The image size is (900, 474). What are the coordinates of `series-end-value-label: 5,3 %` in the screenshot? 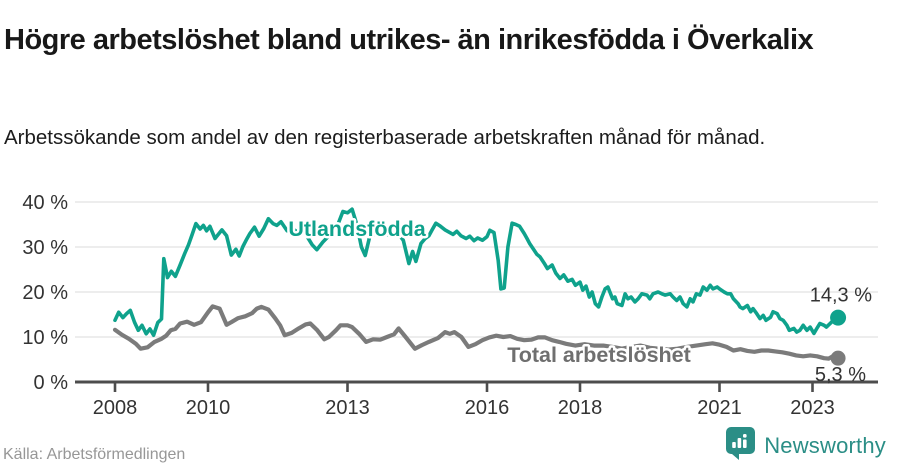 It's located at (840, 375).